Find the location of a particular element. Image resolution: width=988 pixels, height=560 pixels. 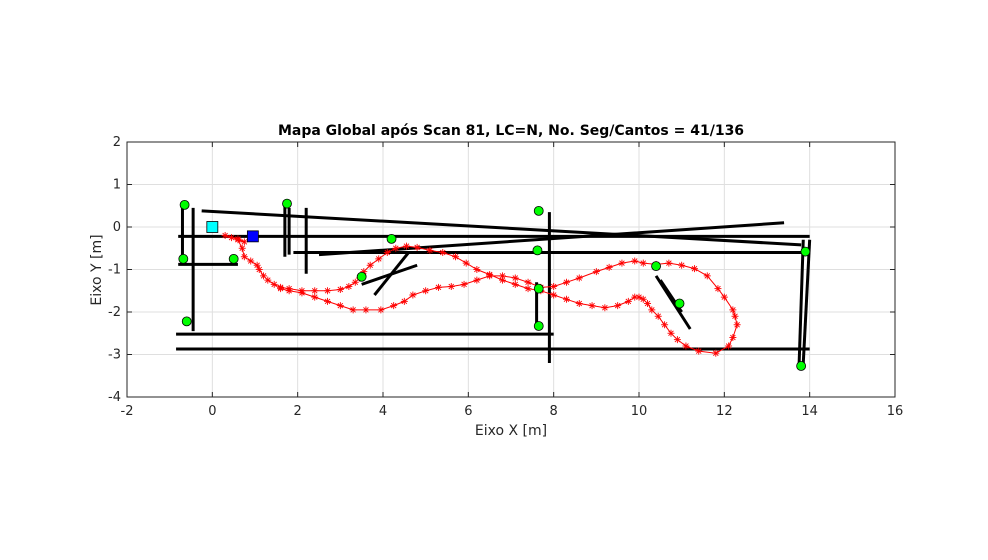

start-pose is located at coordinates (212, 227).